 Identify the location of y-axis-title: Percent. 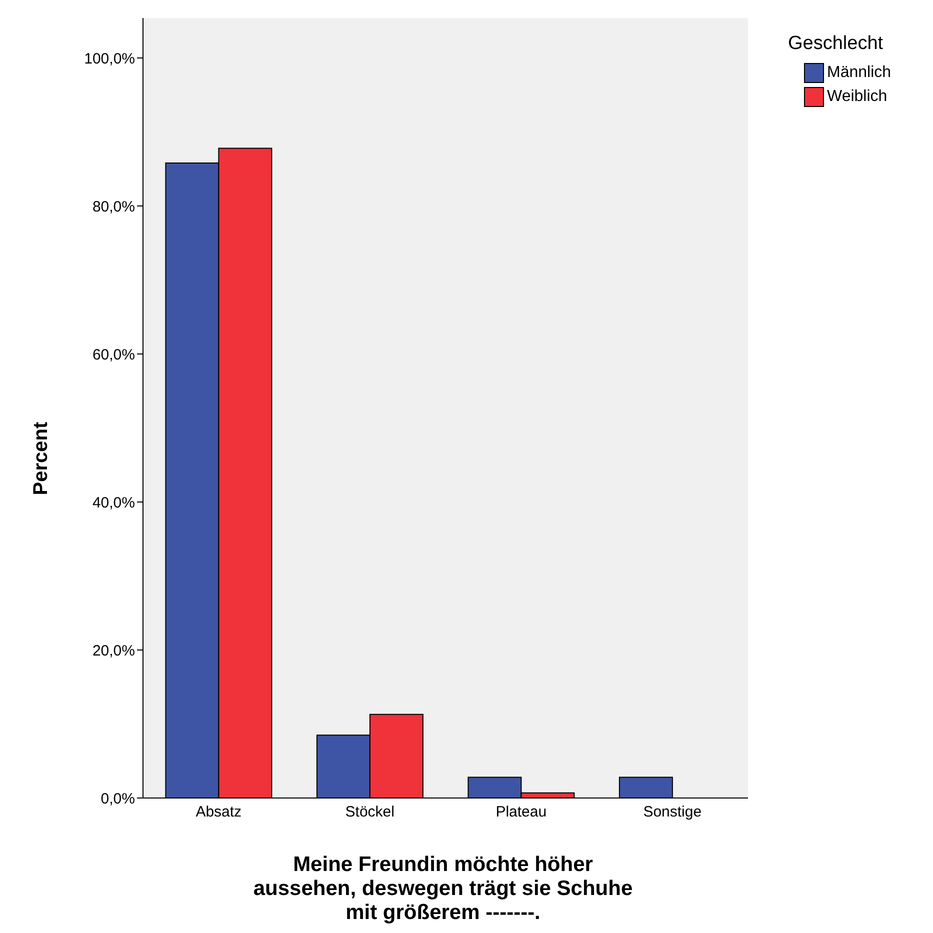
(42, 458).